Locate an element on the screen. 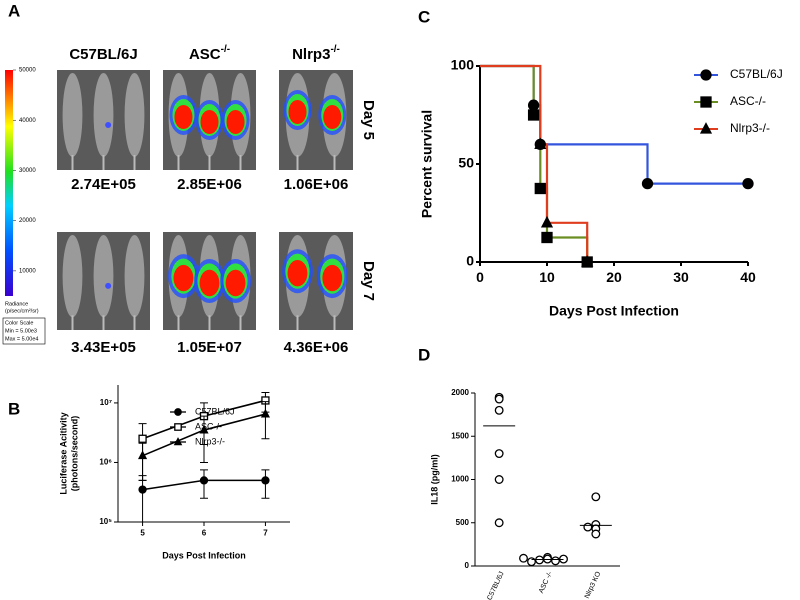 The image size is (800, 600). colorbar-tick-label: 10000 is located at coordinates (27, 271).